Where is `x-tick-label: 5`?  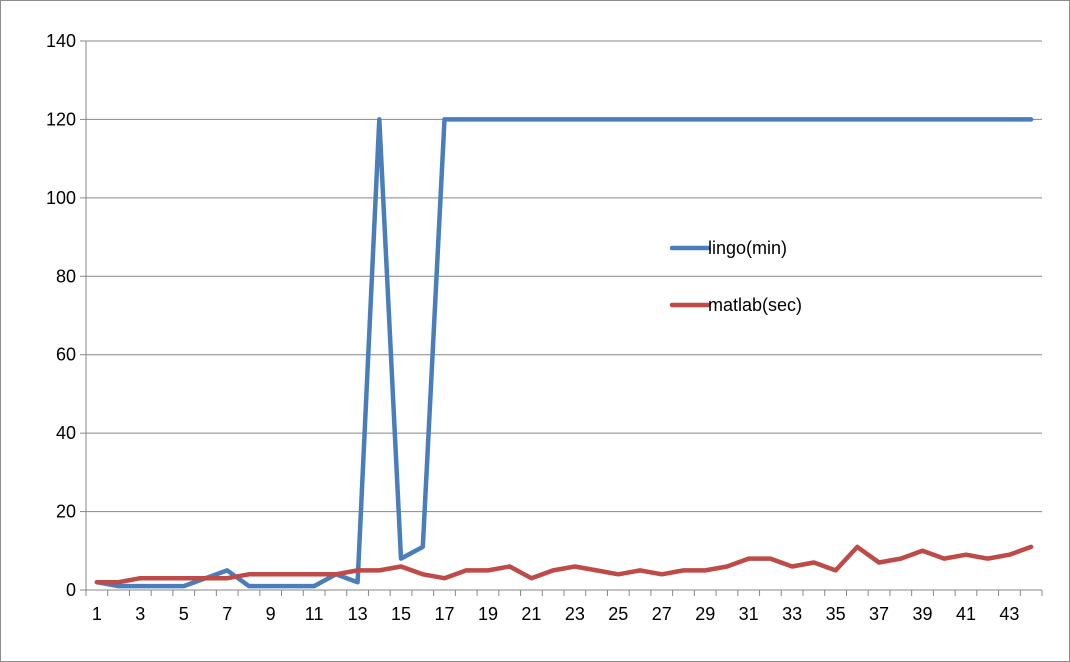
x-tick-label: 5 is located at coordinates (184, 614).